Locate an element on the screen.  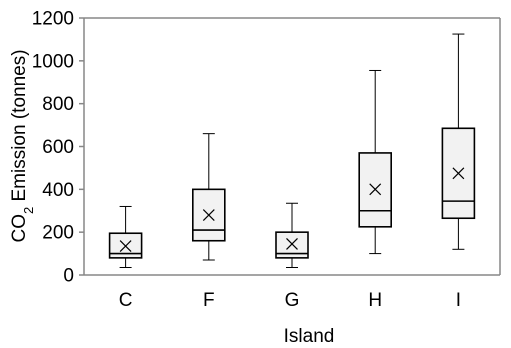
x-tick-label: H is located at coordinates (375, 300).